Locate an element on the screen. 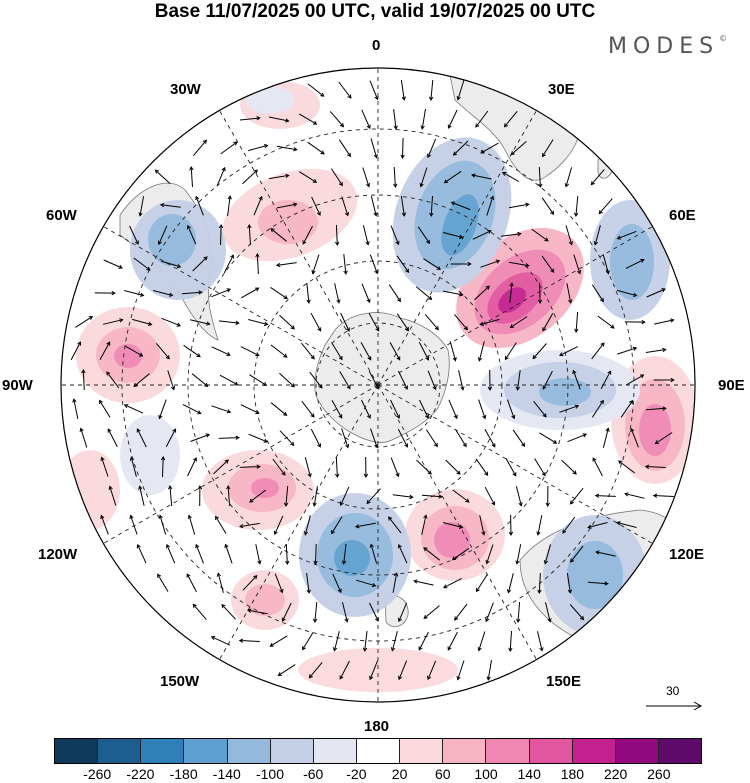 The height and width of the screenshot is (783, 750). colorbar-tick-label: 180 is located at coordinates (572, 774).